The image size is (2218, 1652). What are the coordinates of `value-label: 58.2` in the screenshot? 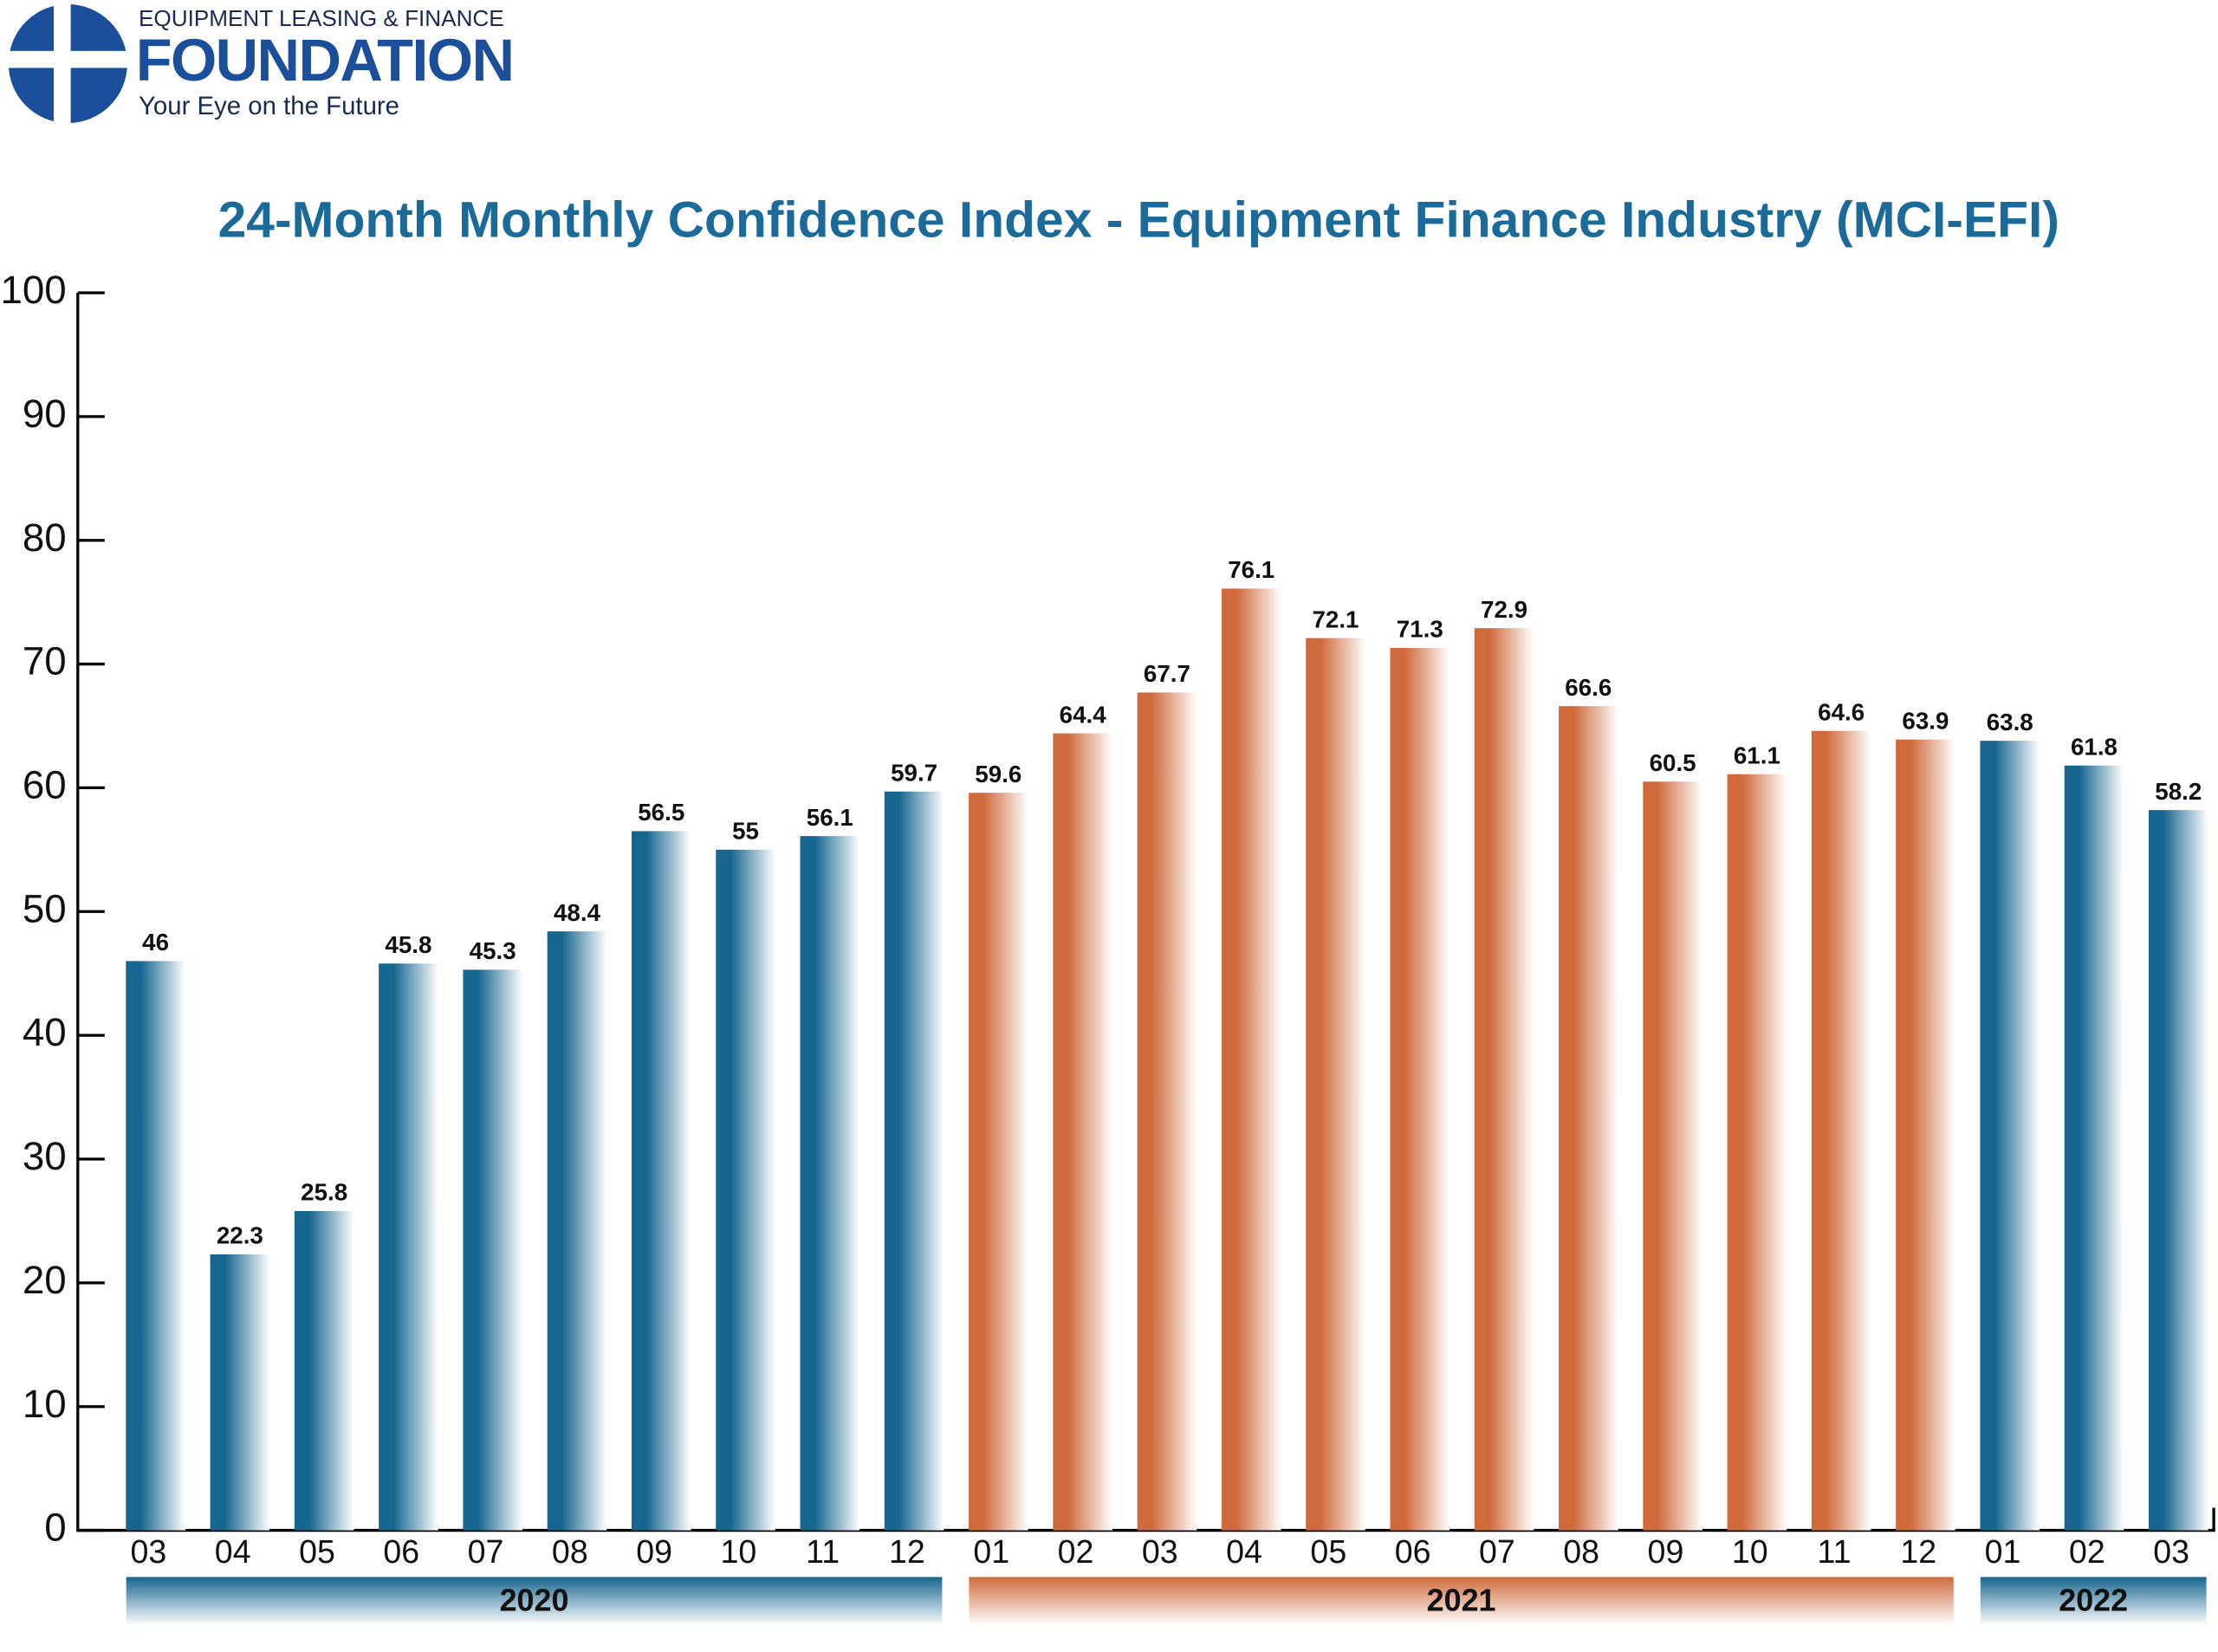 It's located at (2178, 791).